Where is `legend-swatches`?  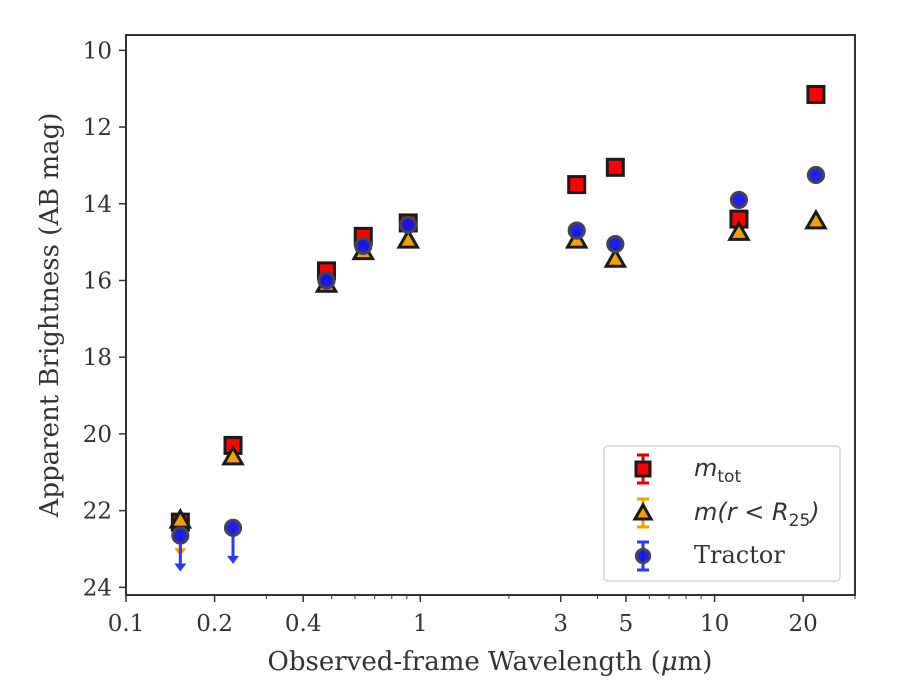
legend-swatches is located at coordinates (643, 512).